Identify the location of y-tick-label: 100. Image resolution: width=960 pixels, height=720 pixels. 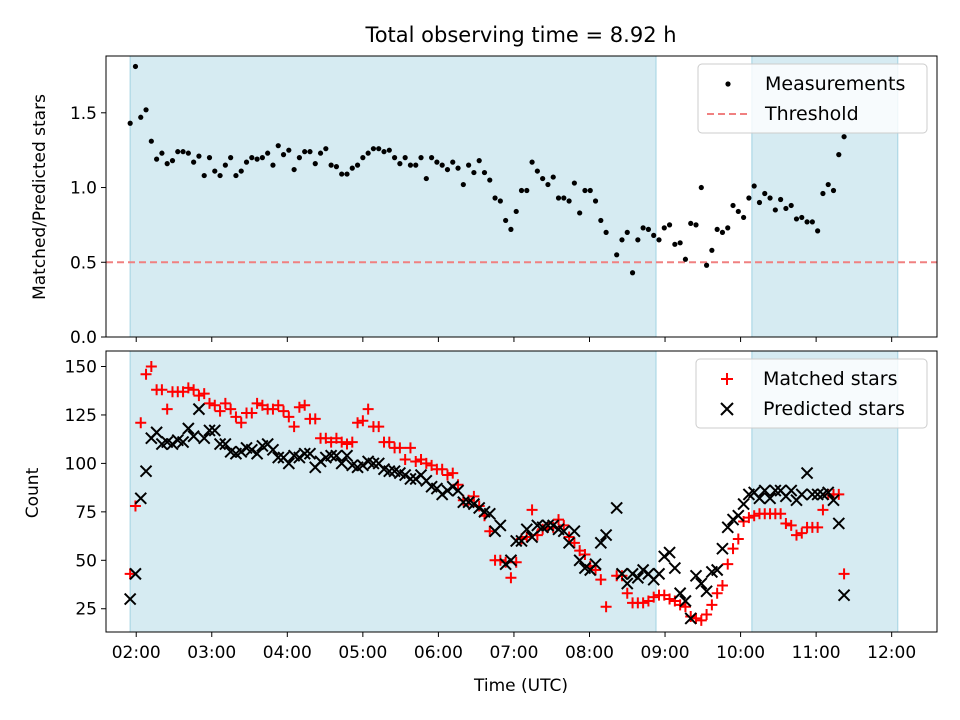
(81, 464).